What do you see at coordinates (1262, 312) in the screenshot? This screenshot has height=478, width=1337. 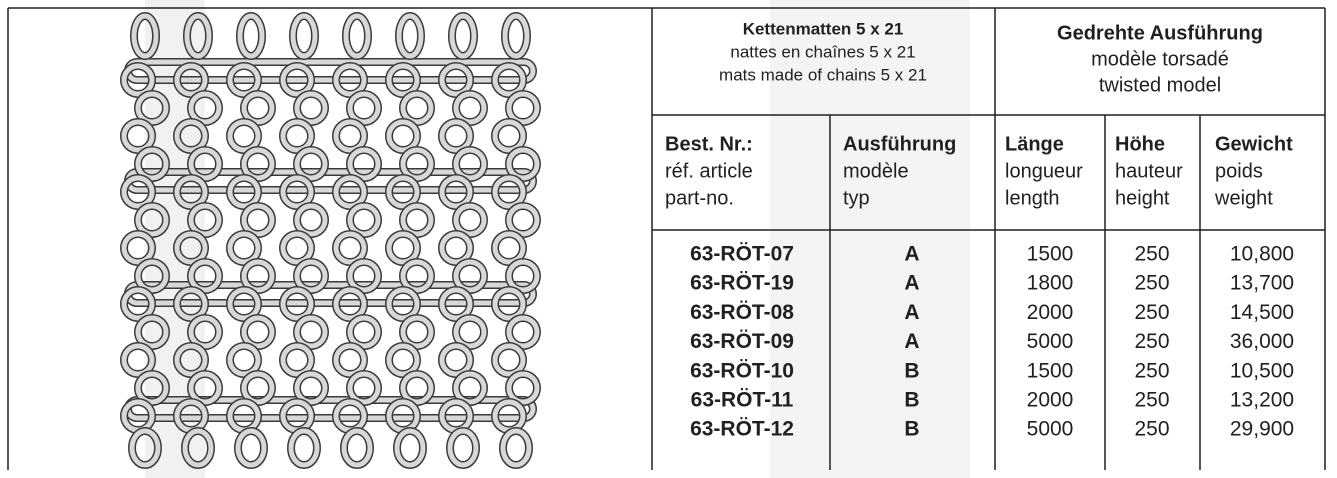 I see `cell-text: 14,500` at bounding box center [1262, 312].